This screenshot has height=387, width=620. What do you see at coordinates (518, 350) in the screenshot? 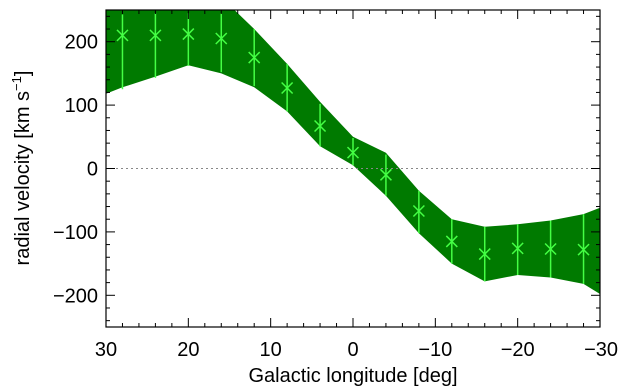
I see `x-tick-label: −20` at bounding box center [518, 350].